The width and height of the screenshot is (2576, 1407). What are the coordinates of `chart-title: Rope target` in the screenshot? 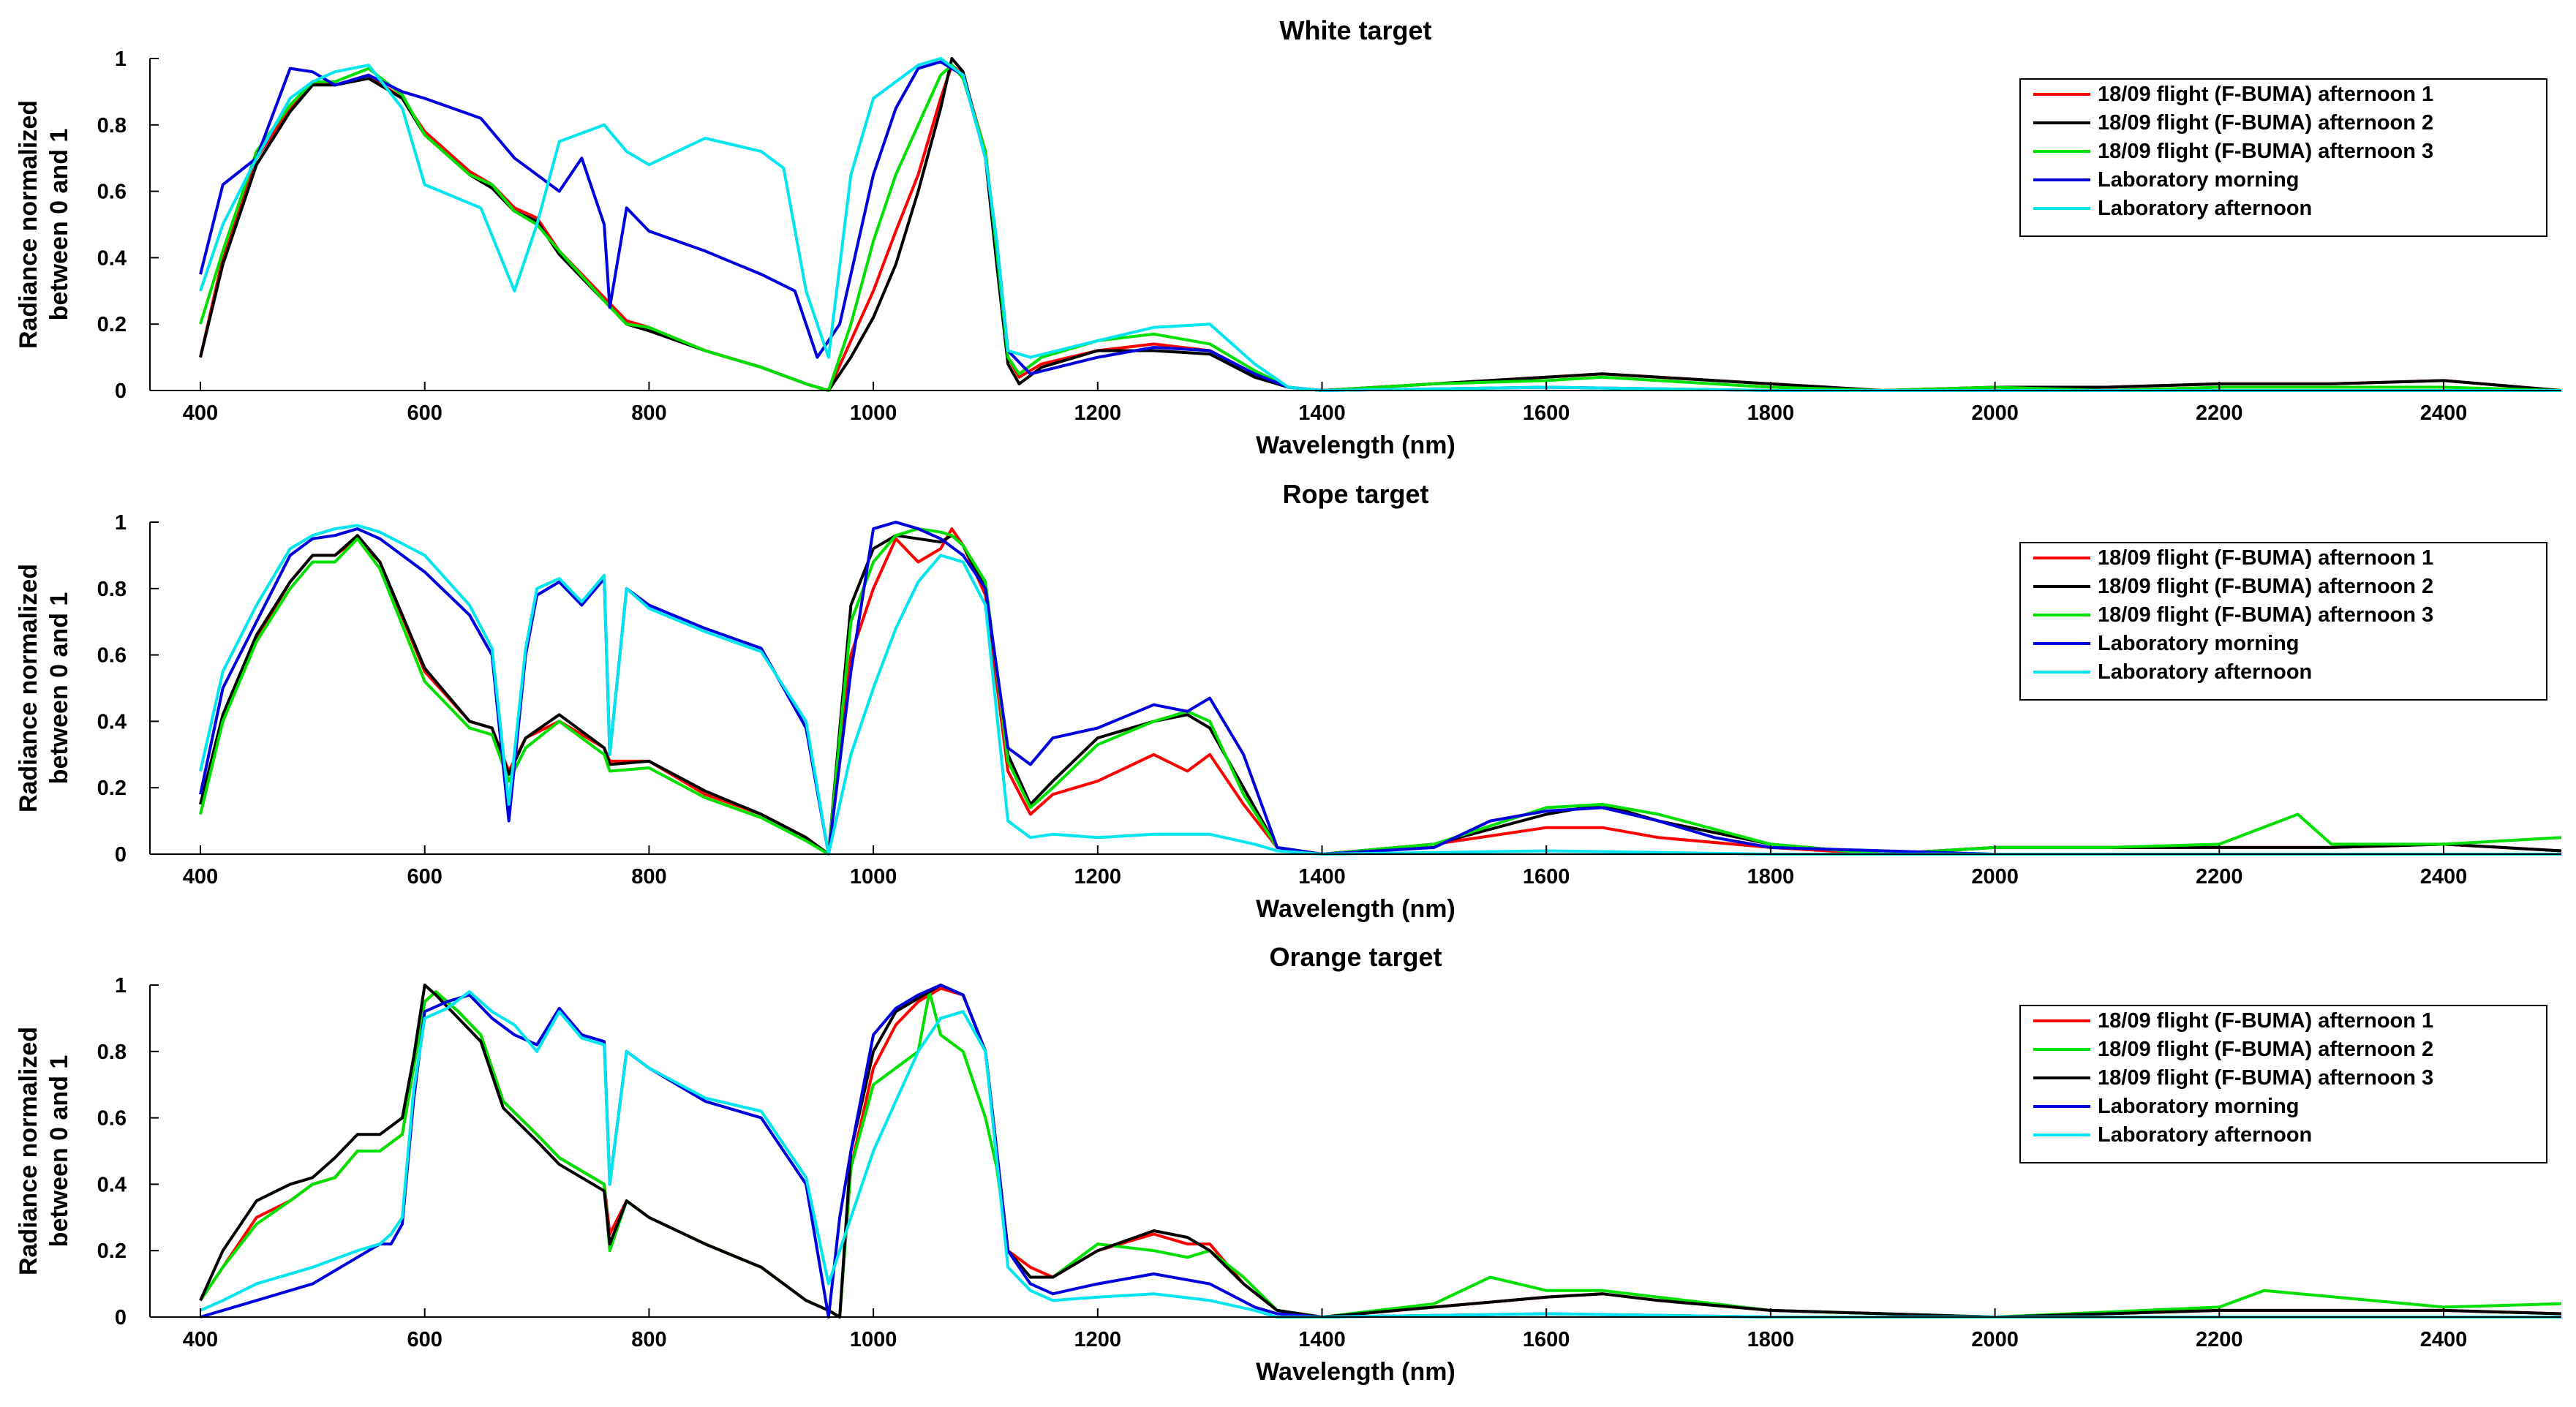 It's located at (1355, 494).